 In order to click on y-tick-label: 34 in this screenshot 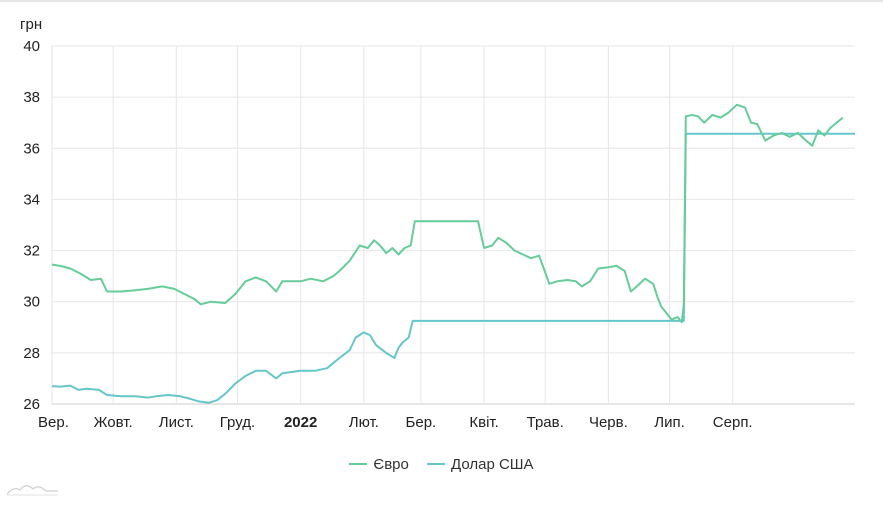, I will do `click(31, 199)`.